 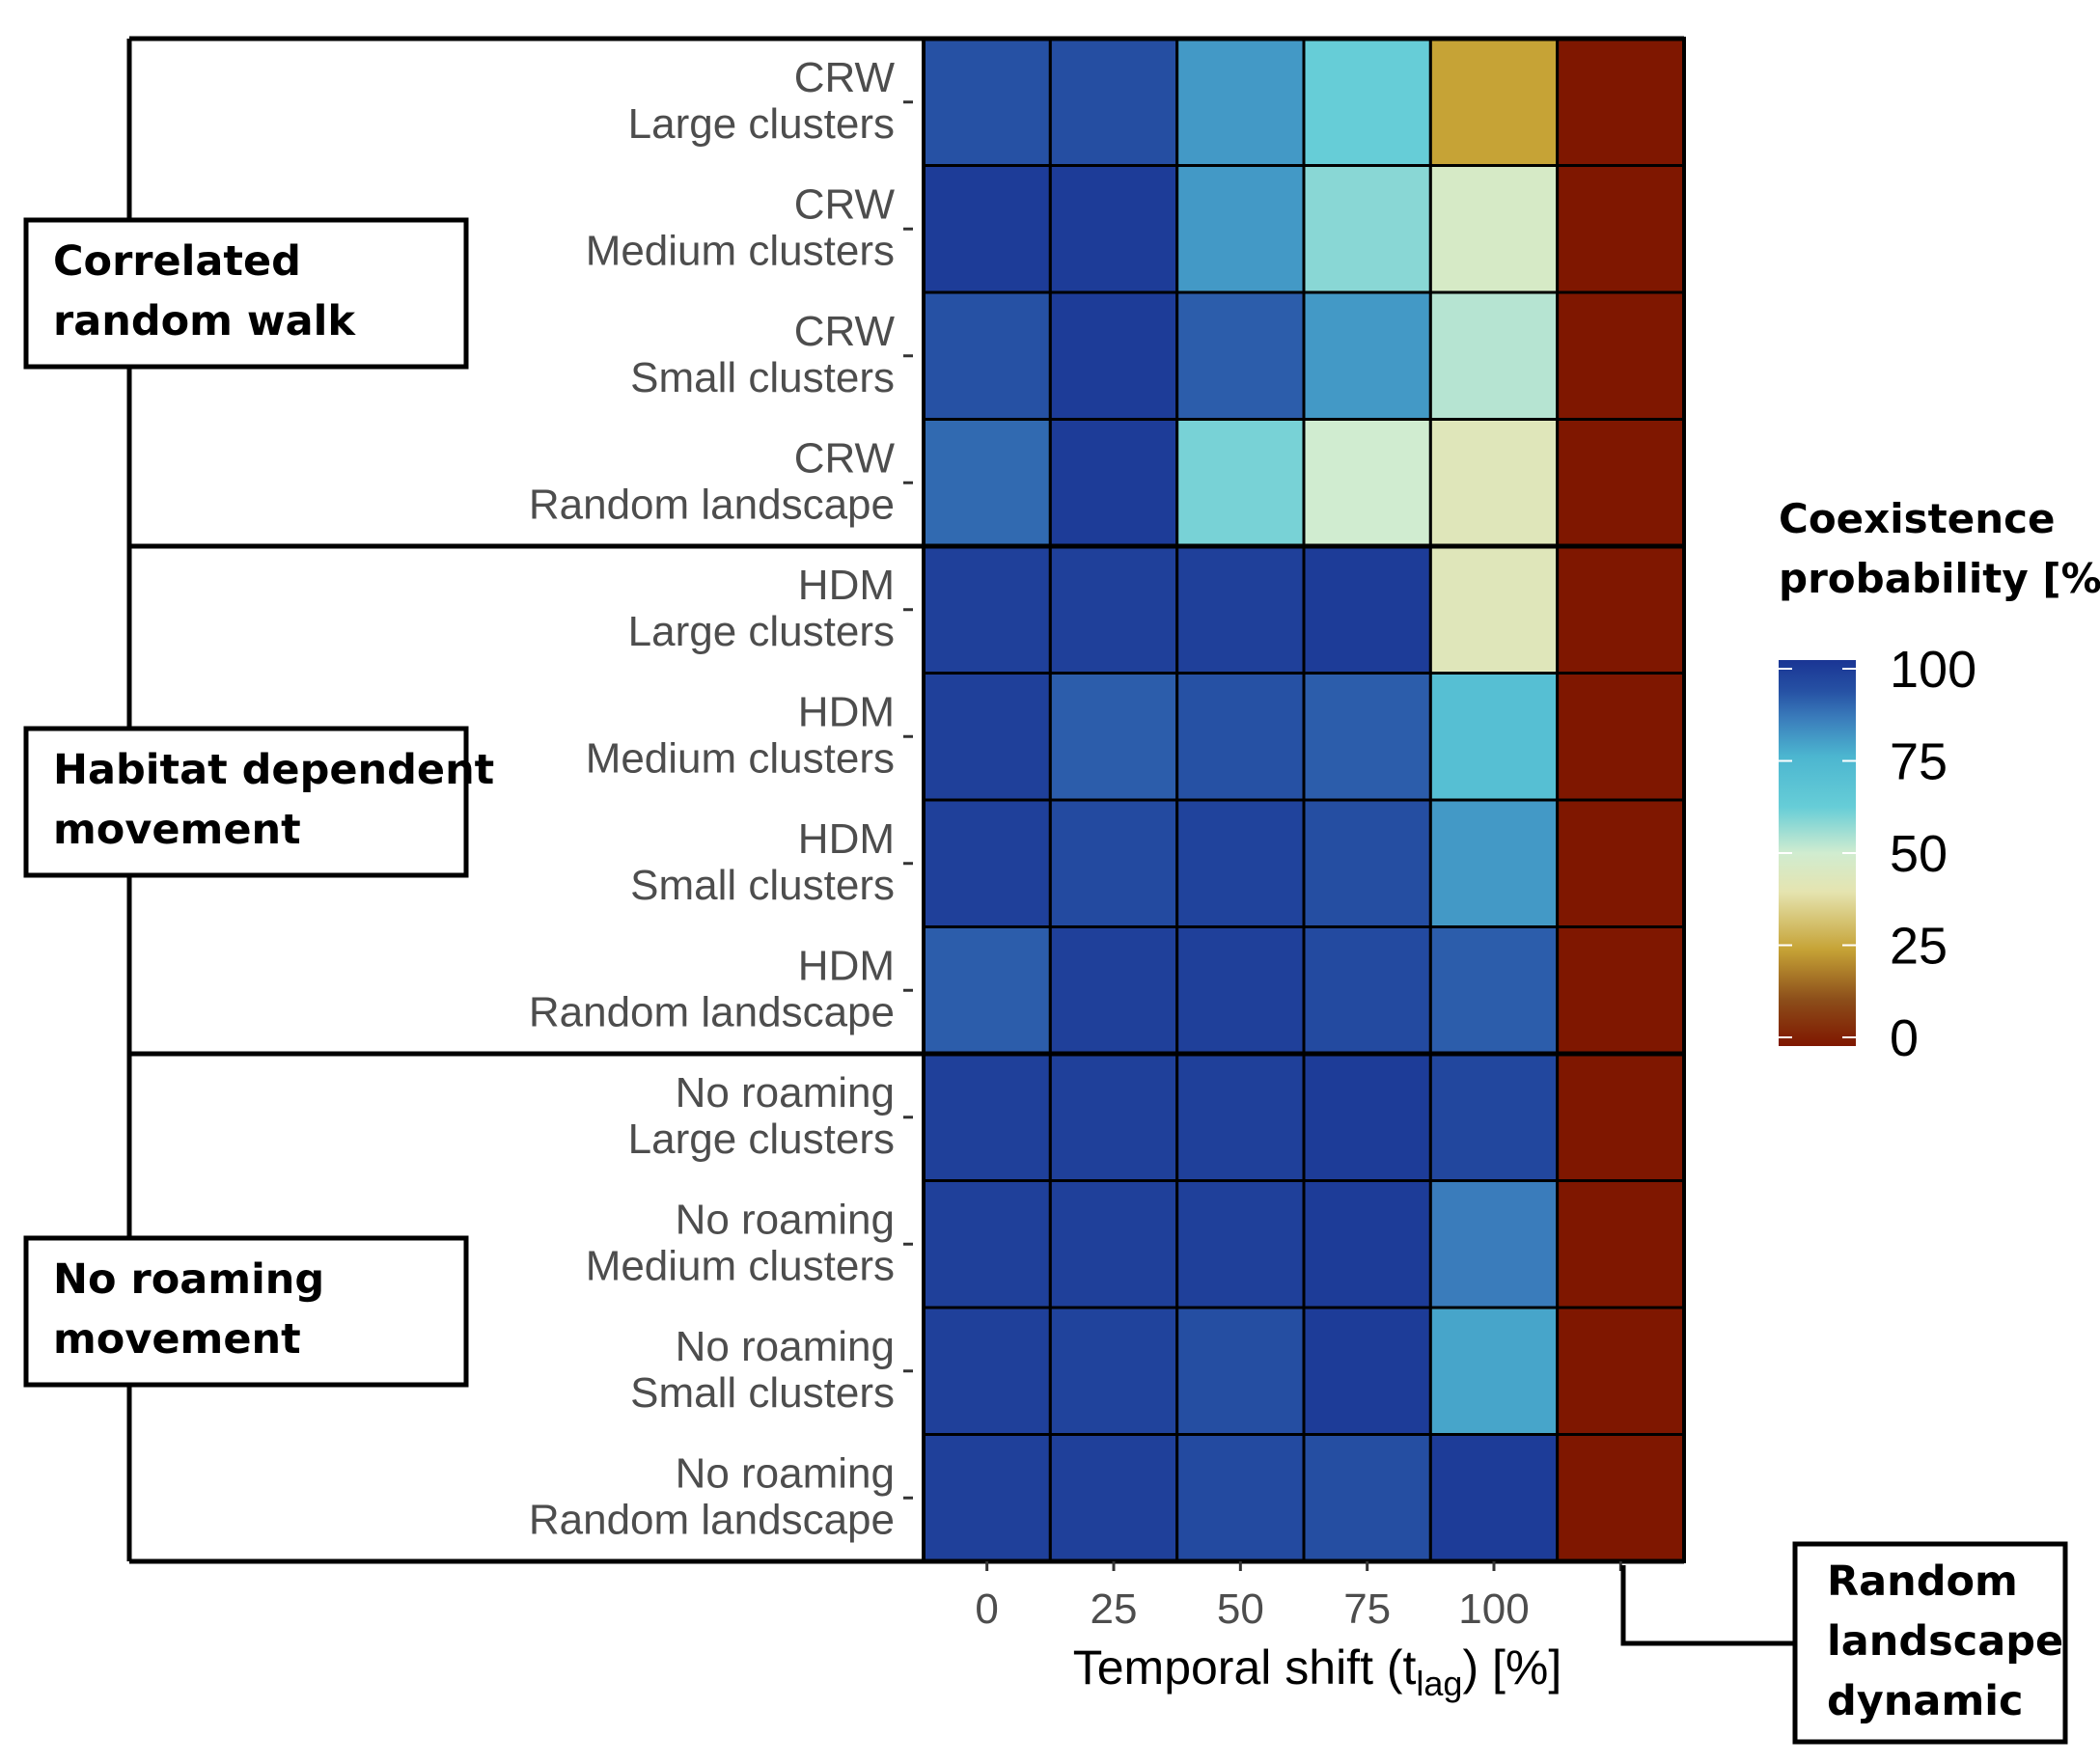 I want to click on legend-tick-label: 25, so click(x=1919, y=947).